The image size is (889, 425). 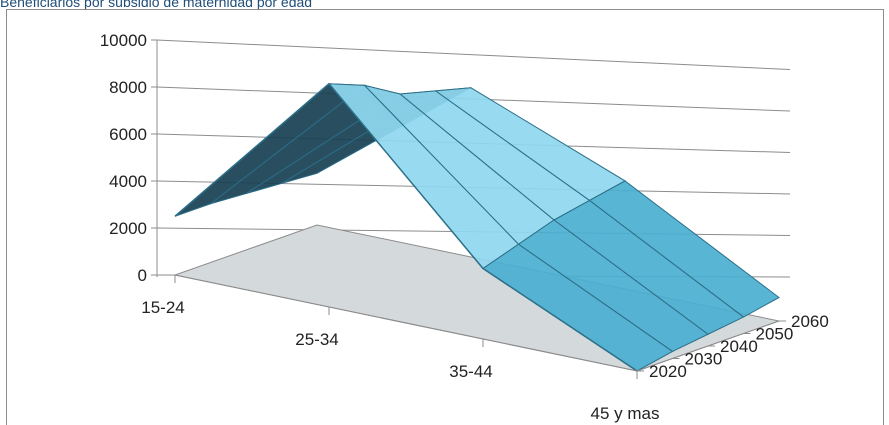 I want to click on value-tick-label: 8000, so click(x=128, y=87).